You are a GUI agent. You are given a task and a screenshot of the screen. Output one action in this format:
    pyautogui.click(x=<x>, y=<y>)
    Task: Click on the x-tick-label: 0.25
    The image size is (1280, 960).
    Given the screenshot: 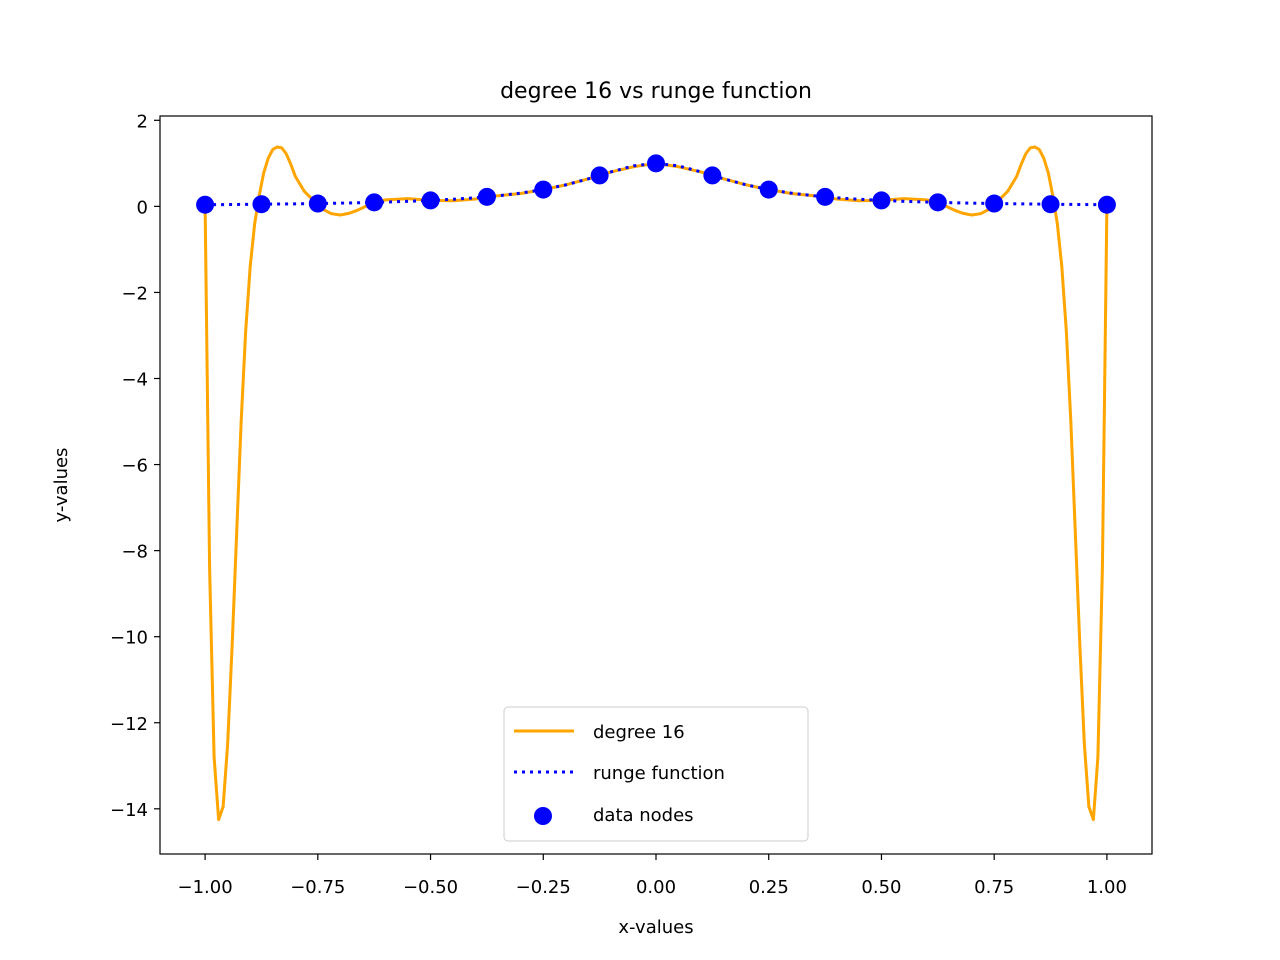 What is the action you would take?
    pyautogui.click(x=769, y=887)
    